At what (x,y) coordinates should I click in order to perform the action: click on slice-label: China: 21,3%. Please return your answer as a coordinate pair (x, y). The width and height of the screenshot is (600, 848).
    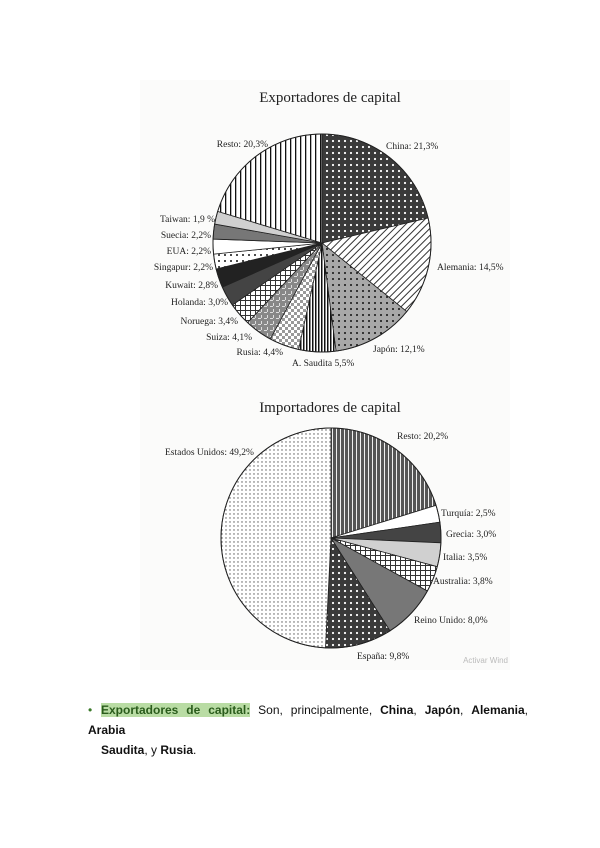
    Looking at the image, I should click on (412, 147).